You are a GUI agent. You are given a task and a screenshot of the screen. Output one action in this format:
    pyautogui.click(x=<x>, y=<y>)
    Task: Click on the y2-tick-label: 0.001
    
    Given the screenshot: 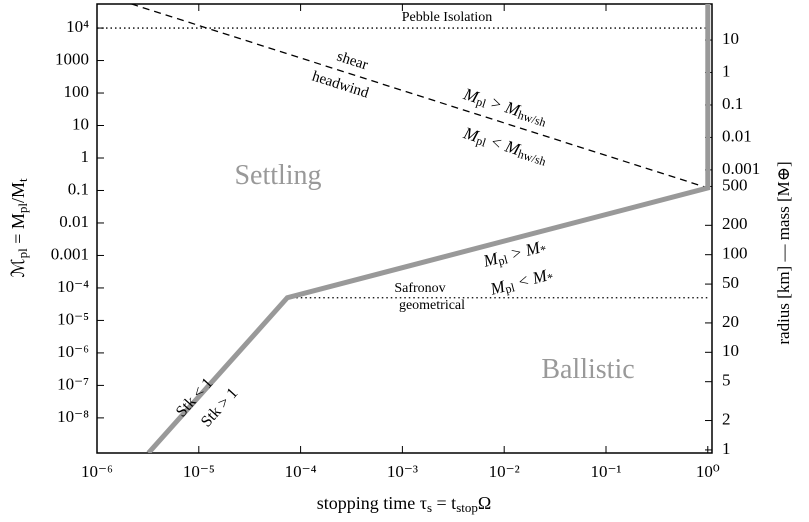 What is the action you would take?
    pyautogui.click(x=741, y=168)
    